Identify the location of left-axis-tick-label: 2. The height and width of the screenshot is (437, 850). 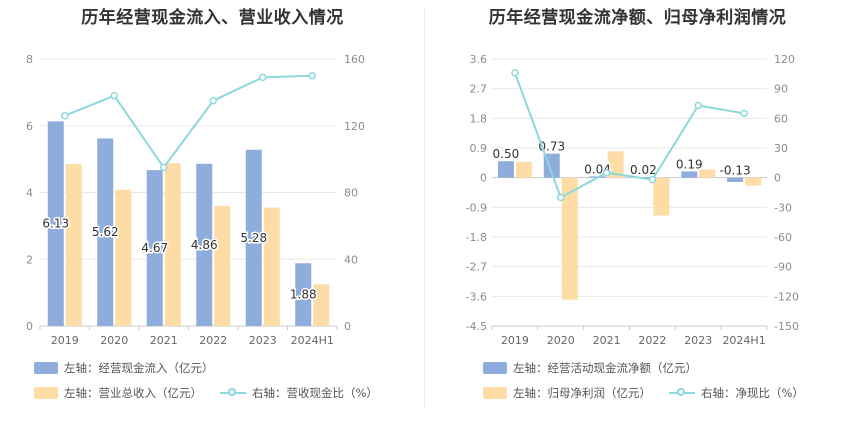
(29, 259).